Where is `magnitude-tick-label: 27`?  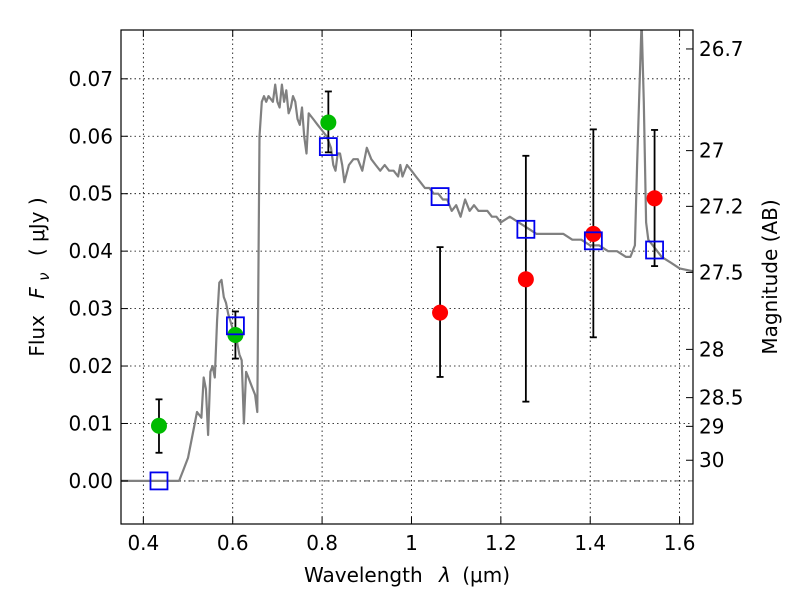
magnitude-tick-label: 27 is located at coordinates (711, 151).